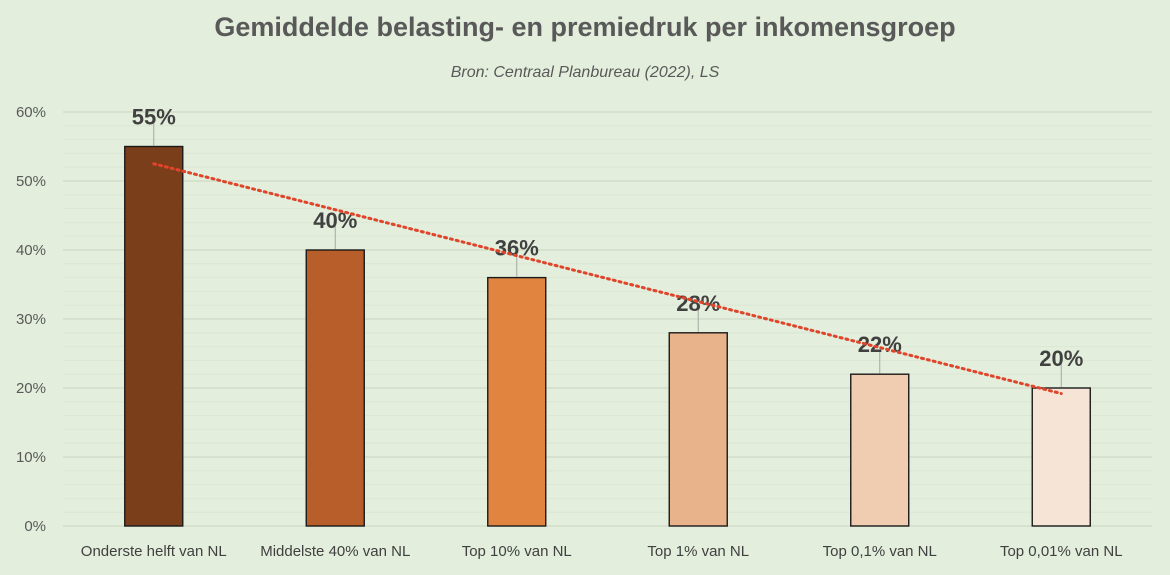  I want to click on x-tick-label: Top 10% van NL, so click(517, 551).